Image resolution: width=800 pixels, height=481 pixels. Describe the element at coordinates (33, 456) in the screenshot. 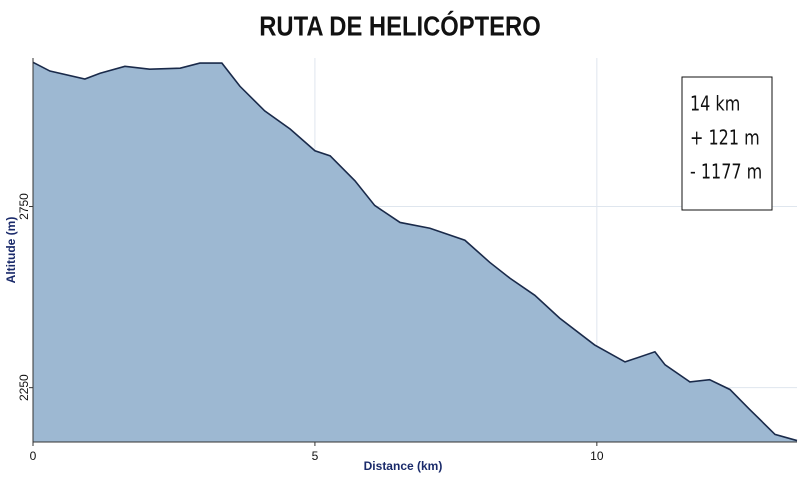

I see `x-tick-label: 0` at that location.